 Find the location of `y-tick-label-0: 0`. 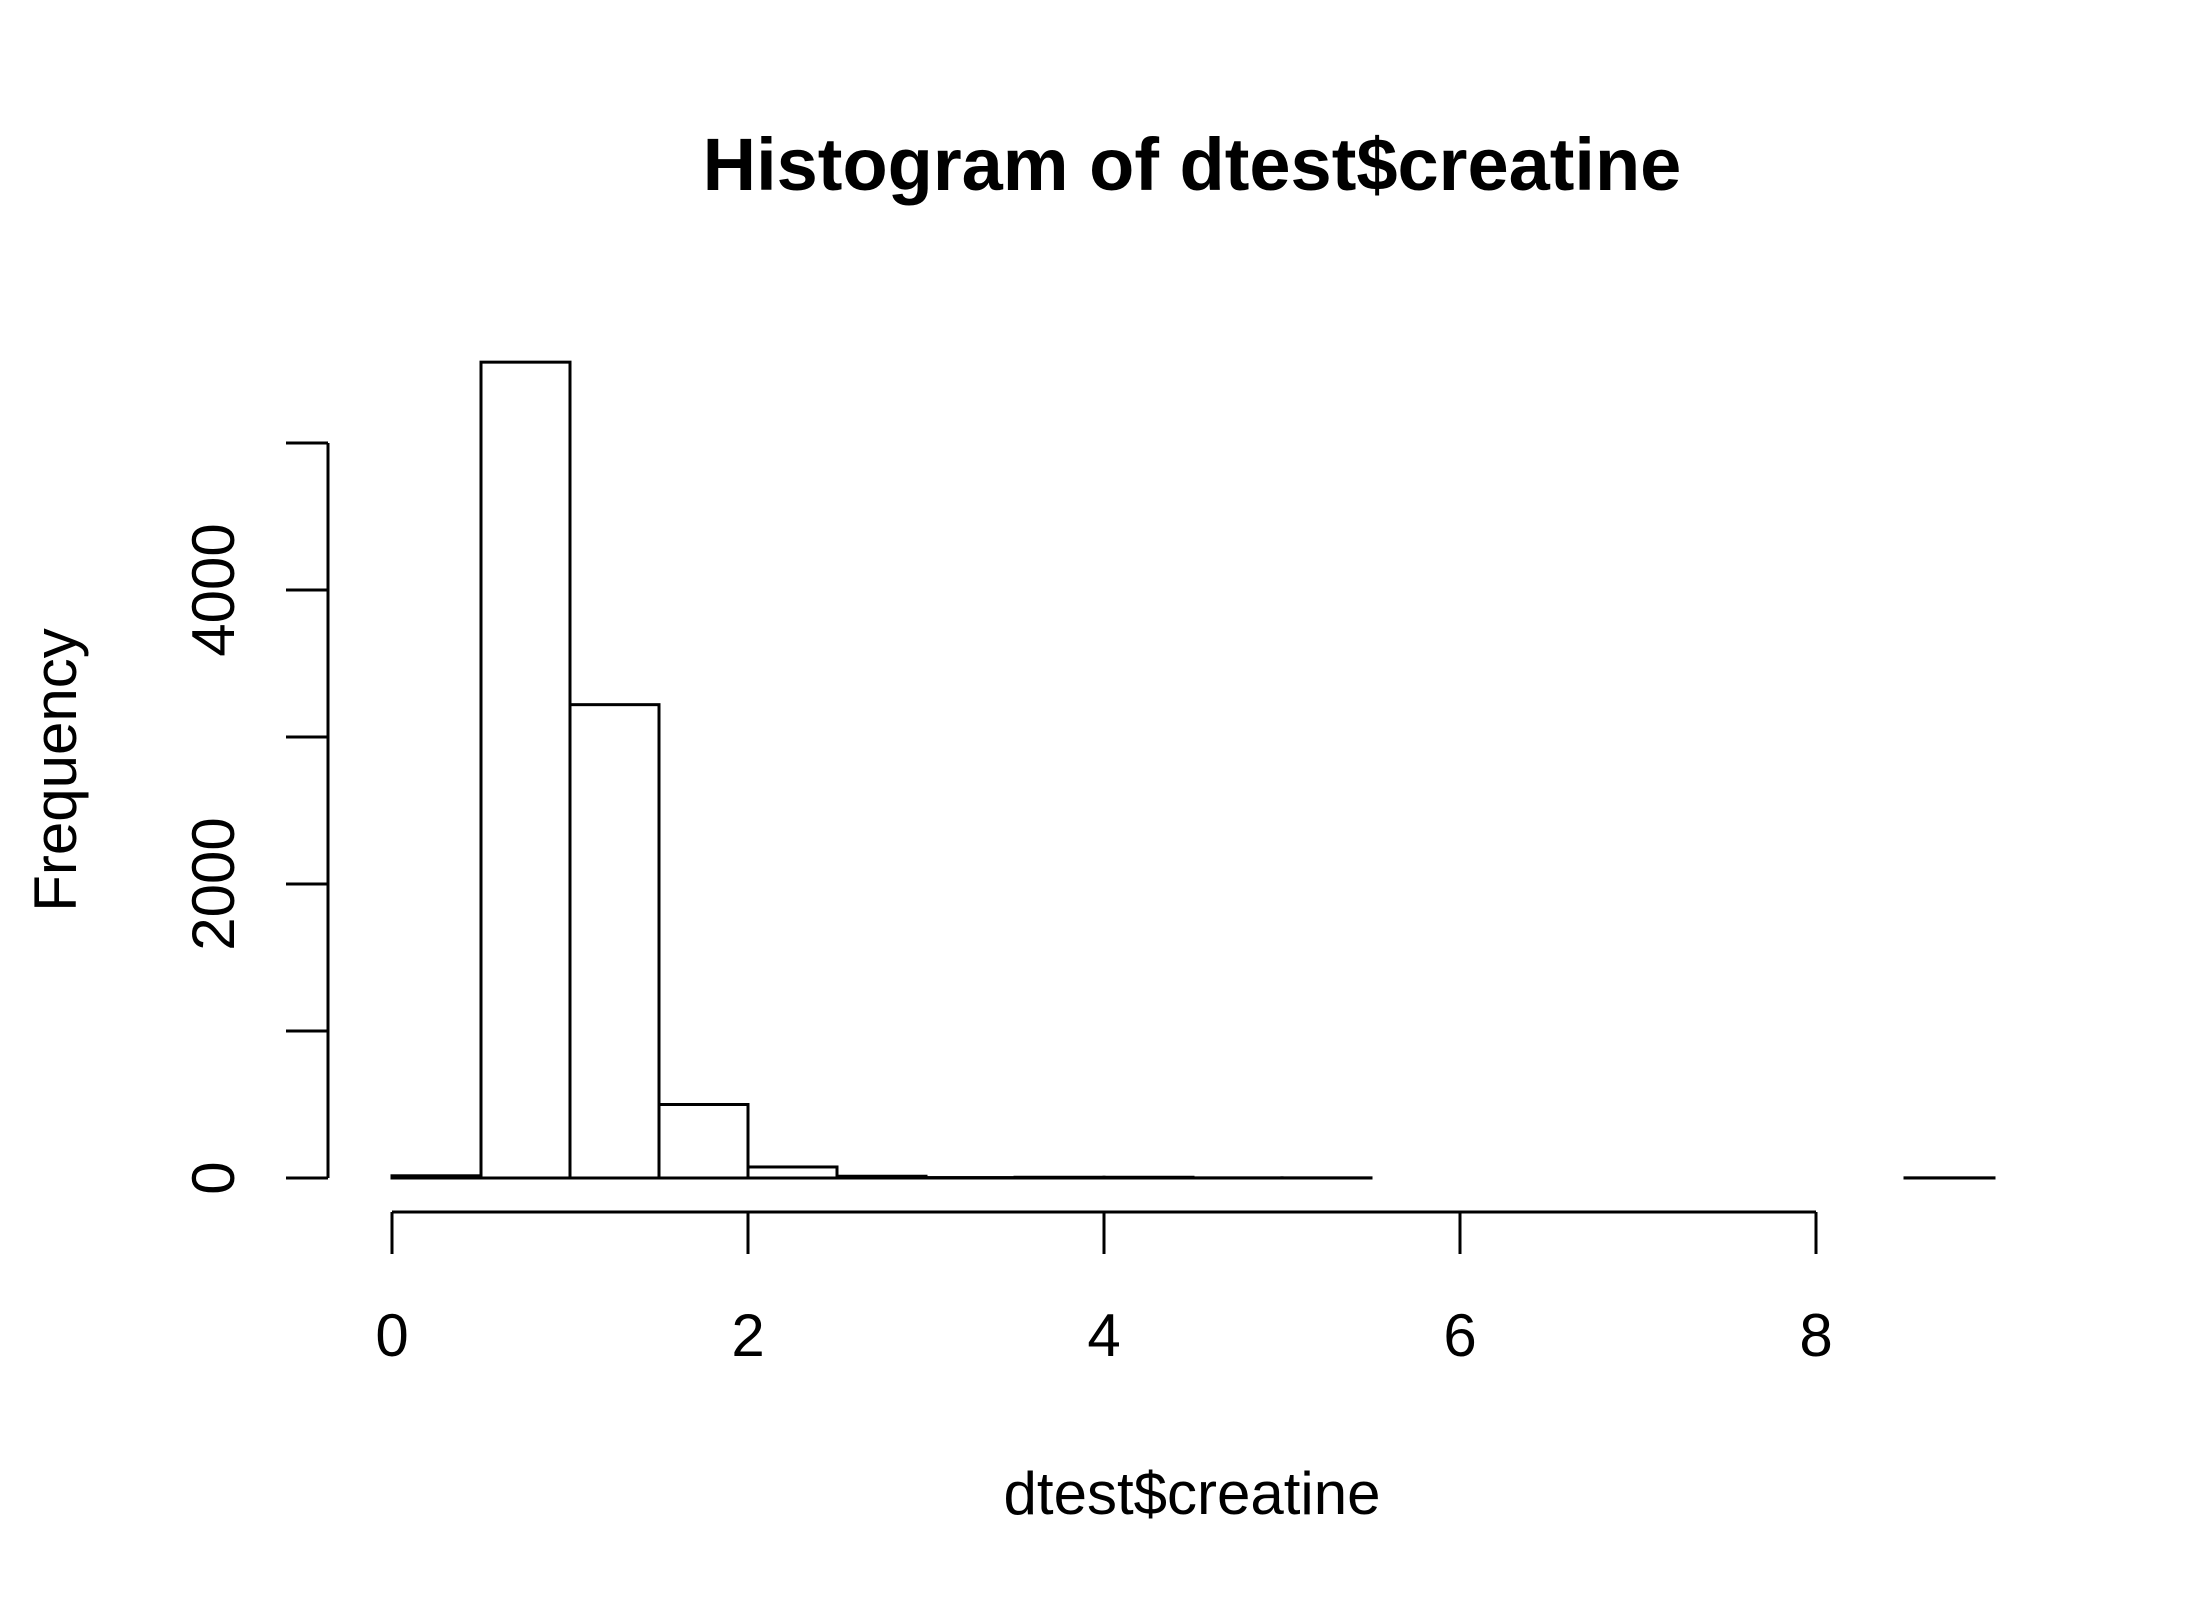

y-tick-label-0: 0 is located at coordinates (213, 1177).